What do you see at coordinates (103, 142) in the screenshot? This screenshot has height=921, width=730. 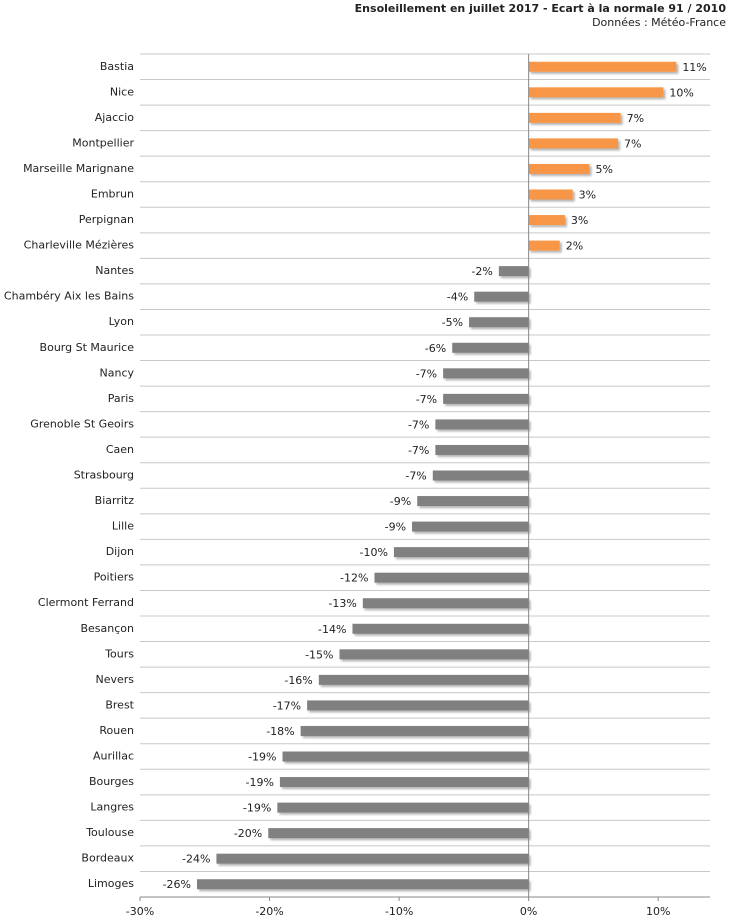 I see `y-tick-label: Montpellier` at bounding box center [103, 142].